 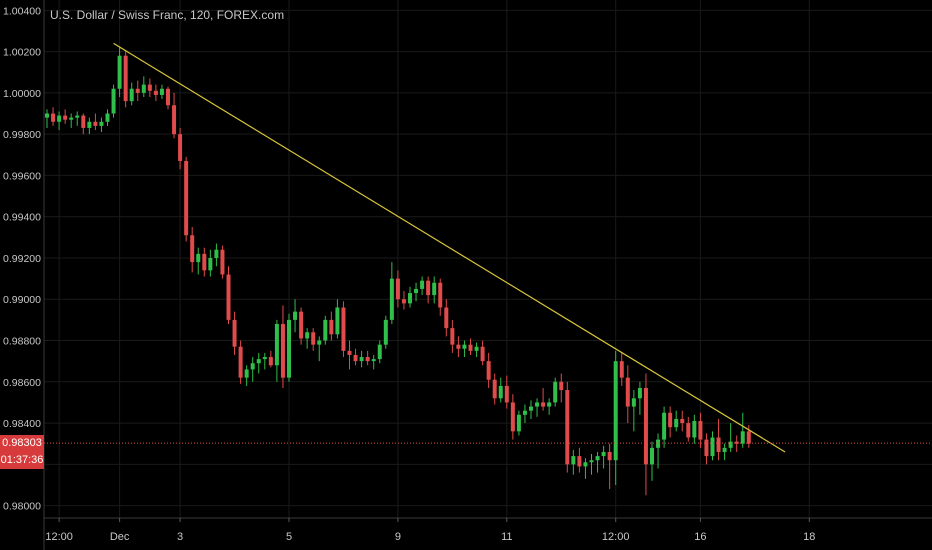 I want to click on y-tick-label: 0.99800, so click(x=22, y=135).